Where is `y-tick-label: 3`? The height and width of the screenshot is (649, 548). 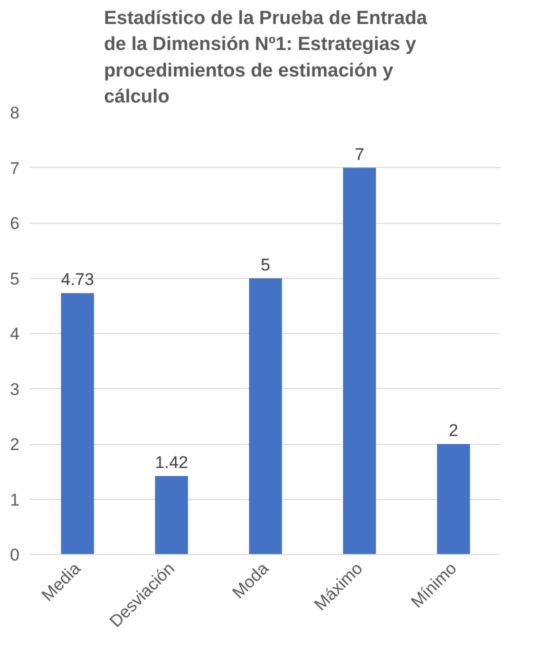 y-tick-label: 3 is located at coordinates (15, 389).